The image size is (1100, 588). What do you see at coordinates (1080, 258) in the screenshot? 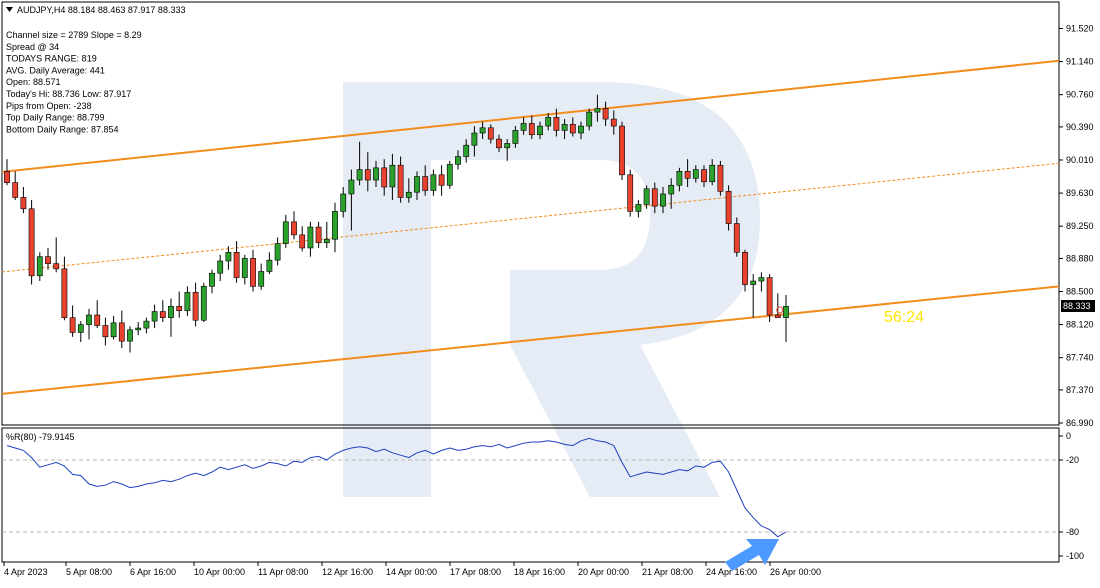
I see `price-tick-label: 88.880` at bounding box center [1080, 258].